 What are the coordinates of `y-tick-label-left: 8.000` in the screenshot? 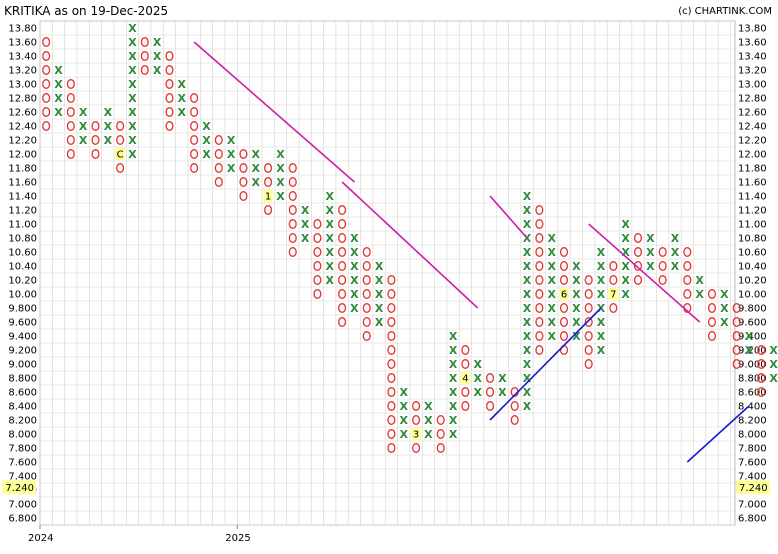 It's located at (22, 435).